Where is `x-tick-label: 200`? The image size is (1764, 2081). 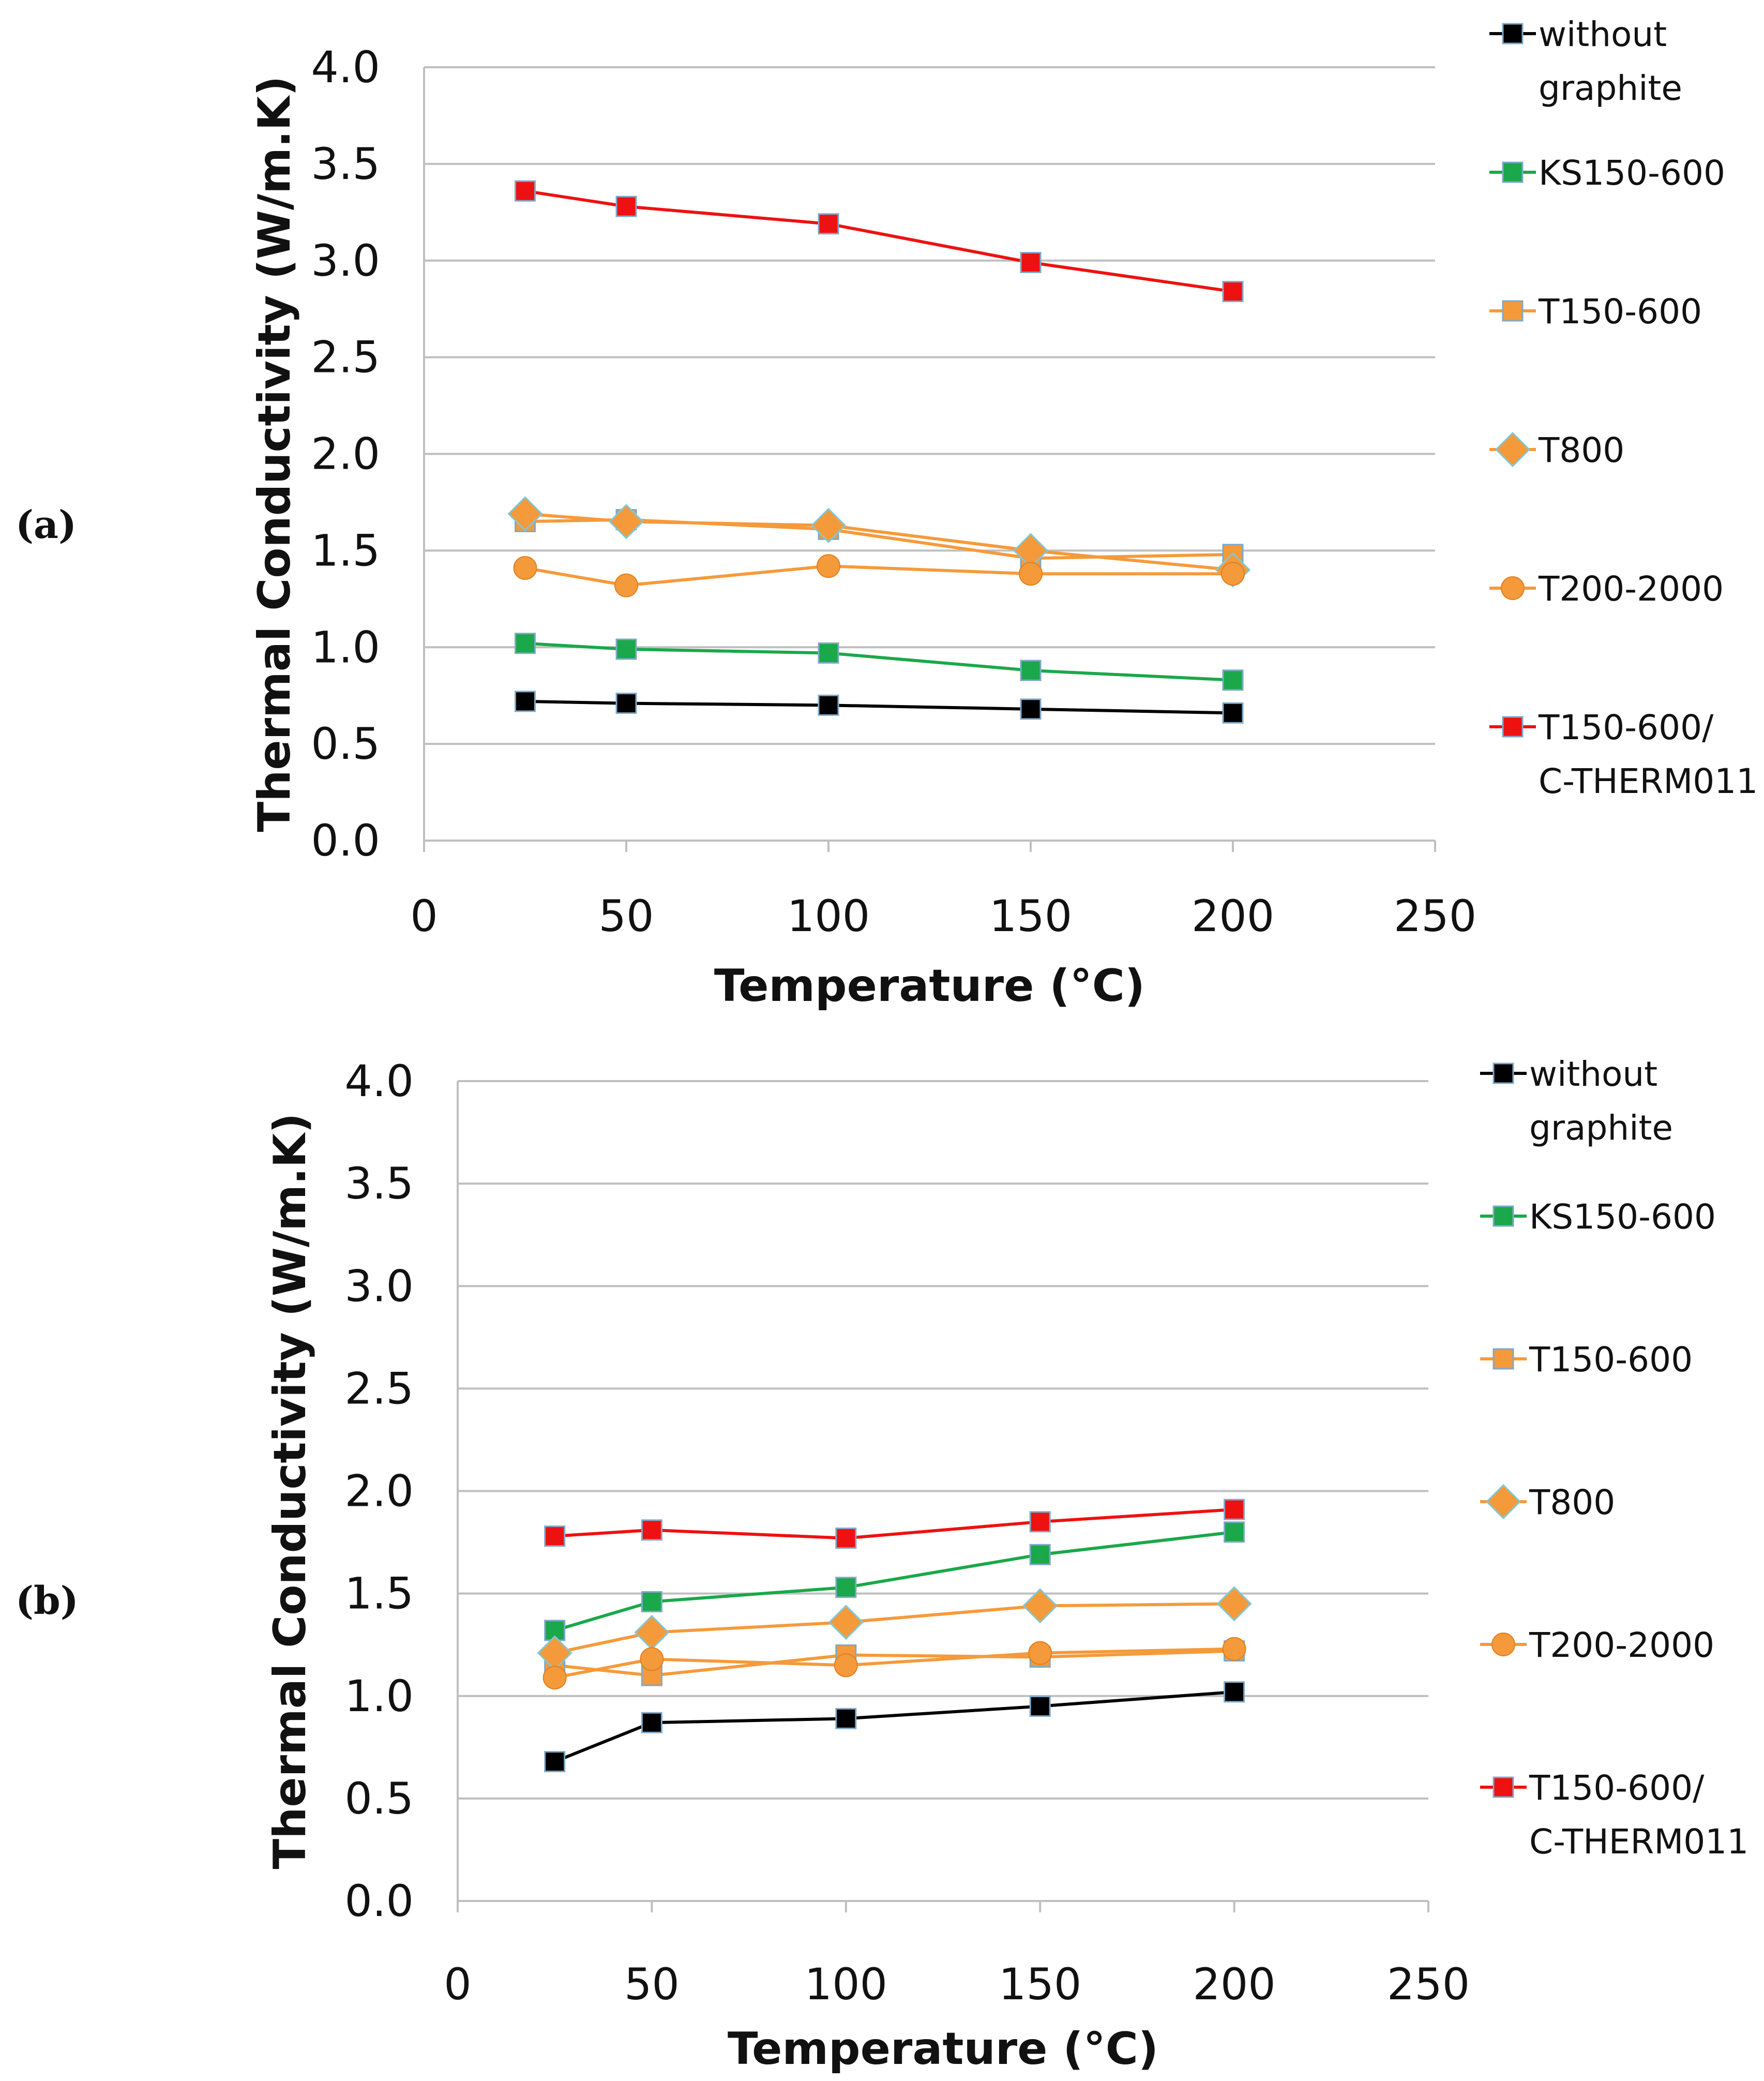 x-tick-label: 200 is located at coordinates (1234, 1985).